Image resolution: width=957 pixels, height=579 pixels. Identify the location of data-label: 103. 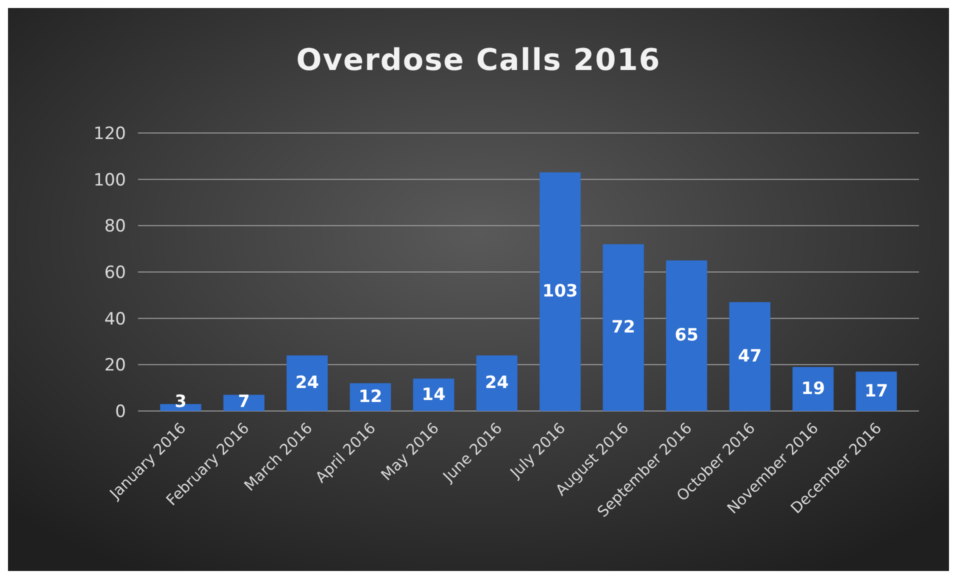
(560, 292).